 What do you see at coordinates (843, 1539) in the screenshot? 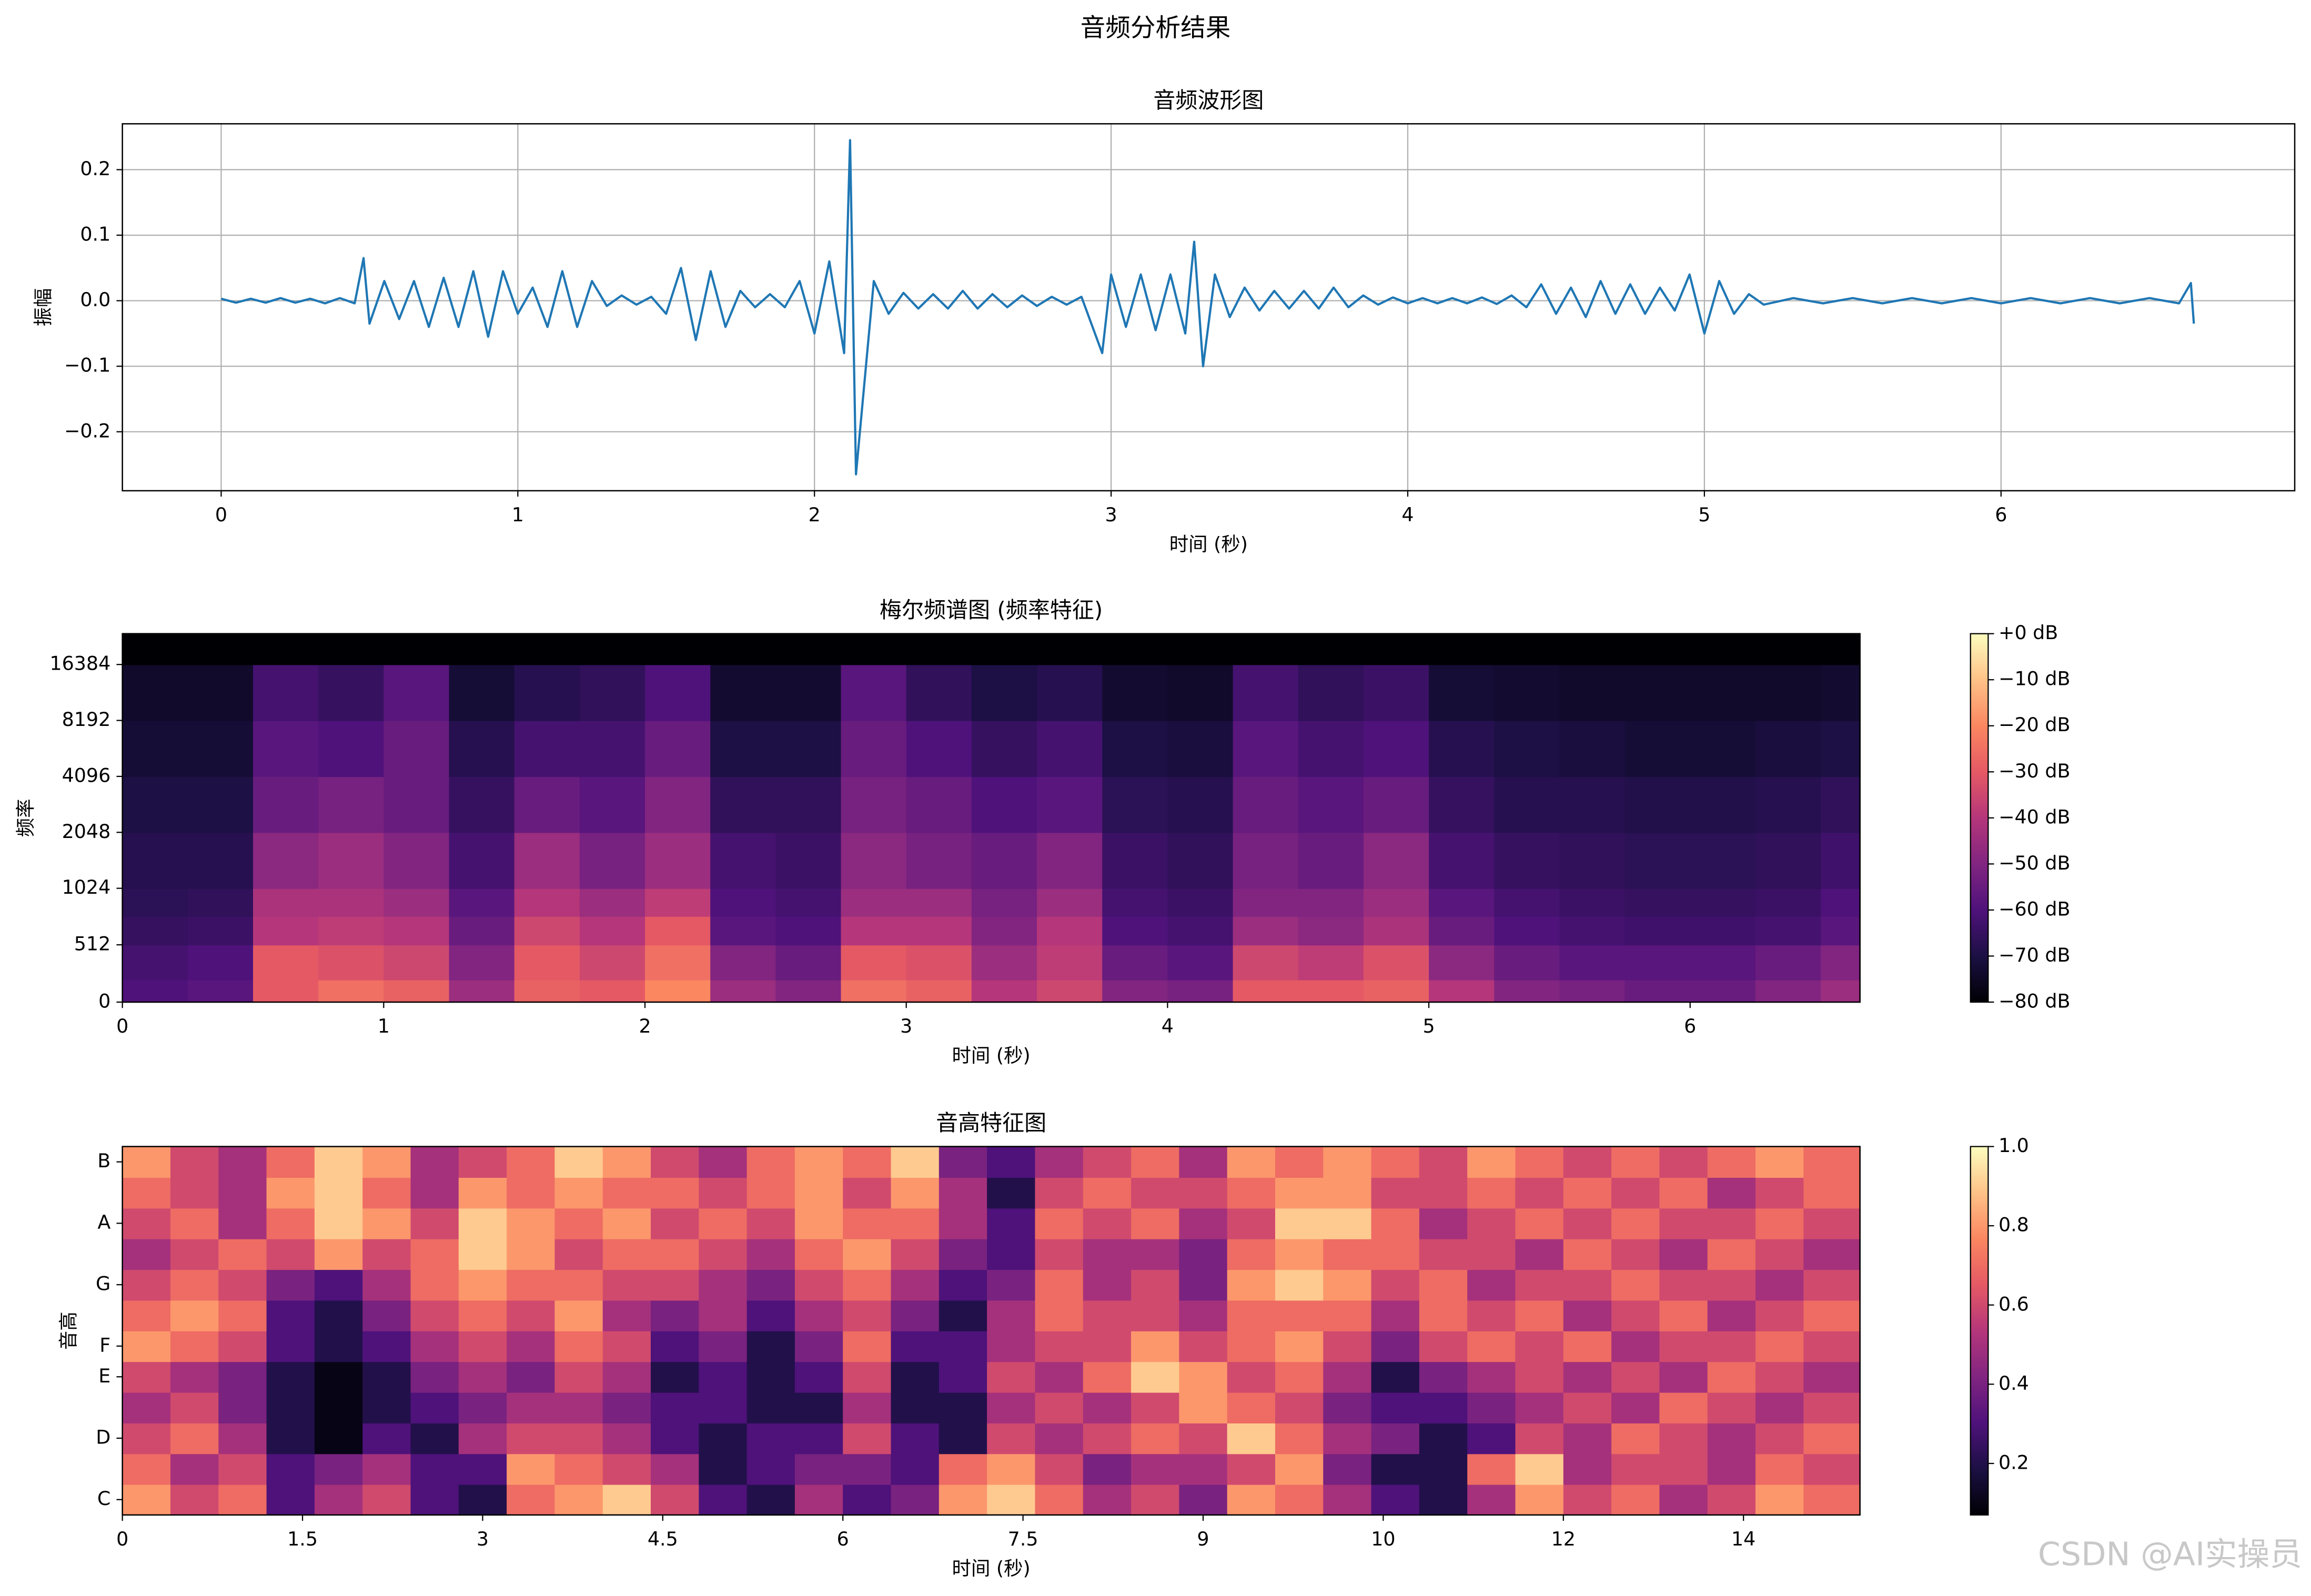
I see `x-tick-label: 6` at bounding box center [843, 1539].